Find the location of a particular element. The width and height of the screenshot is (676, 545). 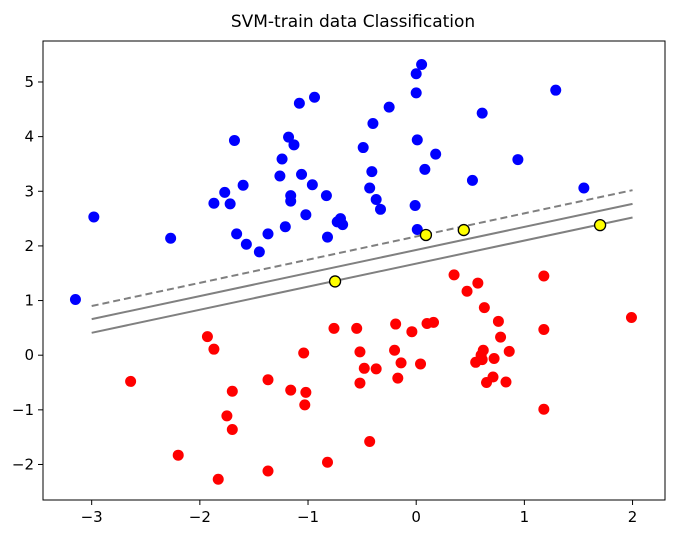

x-tick-label: −3 is located at coordinates (92, 517).